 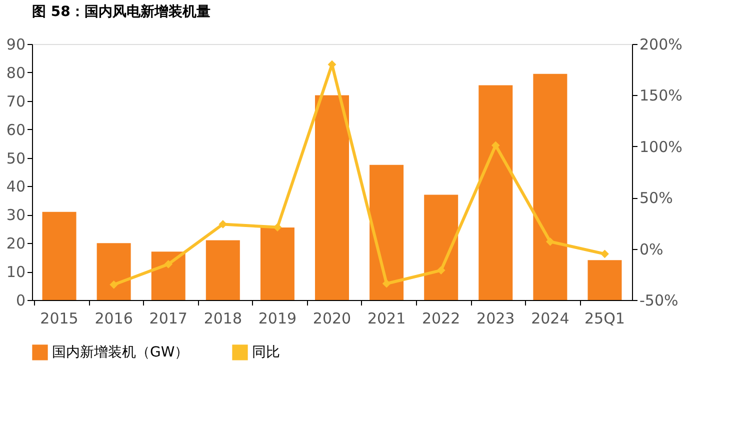 I want to click on x-tick-label: 2016, so click(x=113, y=319).